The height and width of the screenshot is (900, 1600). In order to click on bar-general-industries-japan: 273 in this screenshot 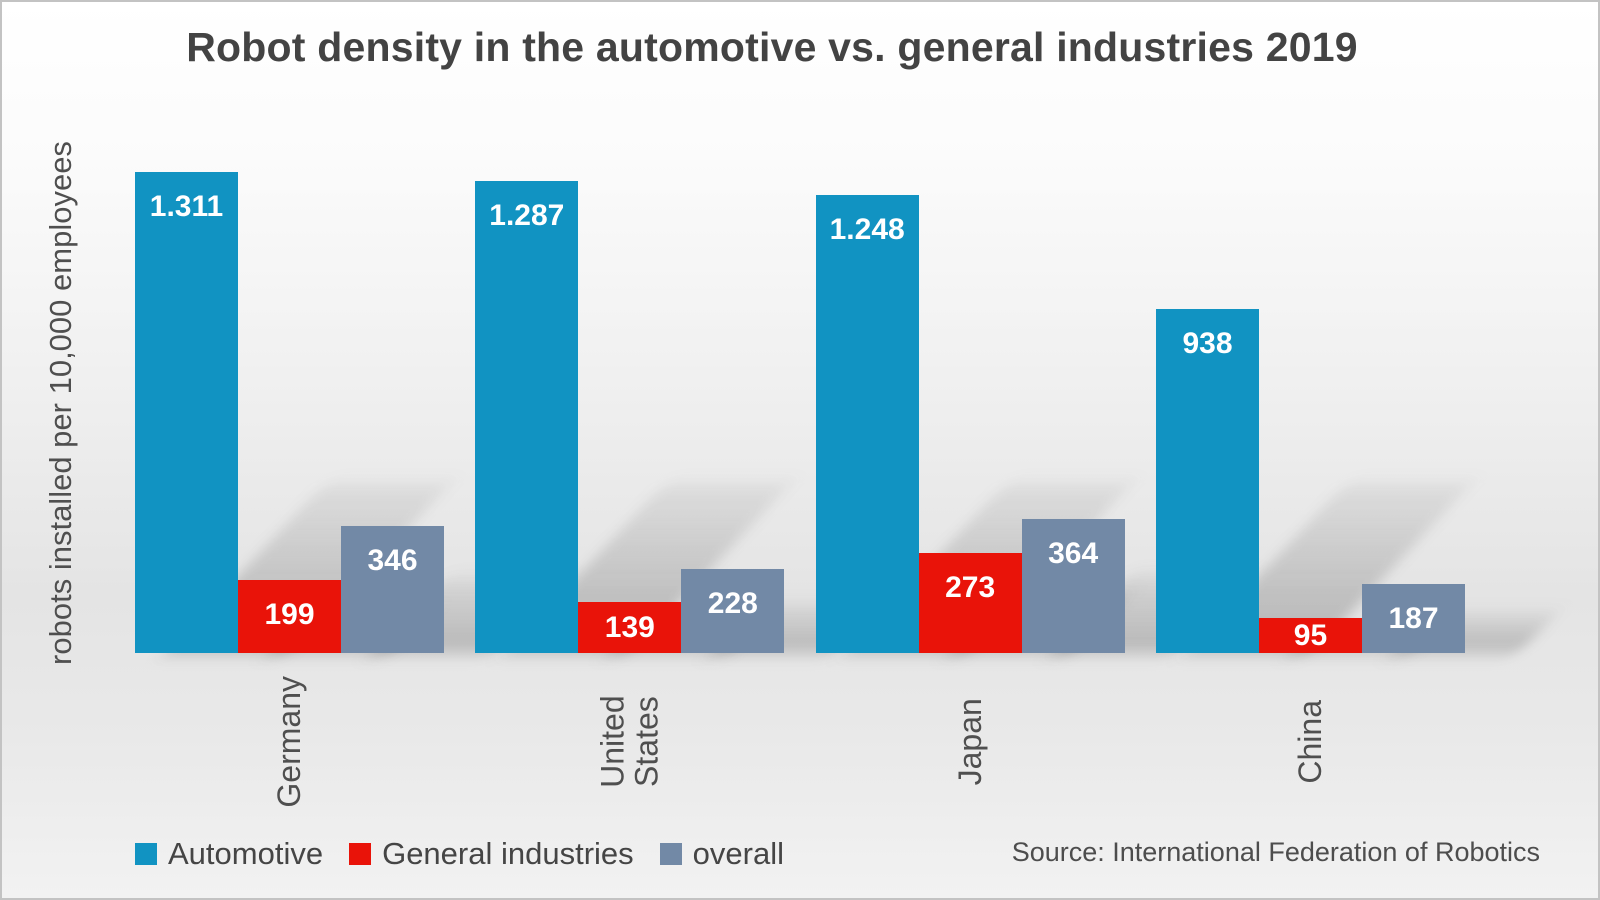, I will do `click(1025, 603)`.